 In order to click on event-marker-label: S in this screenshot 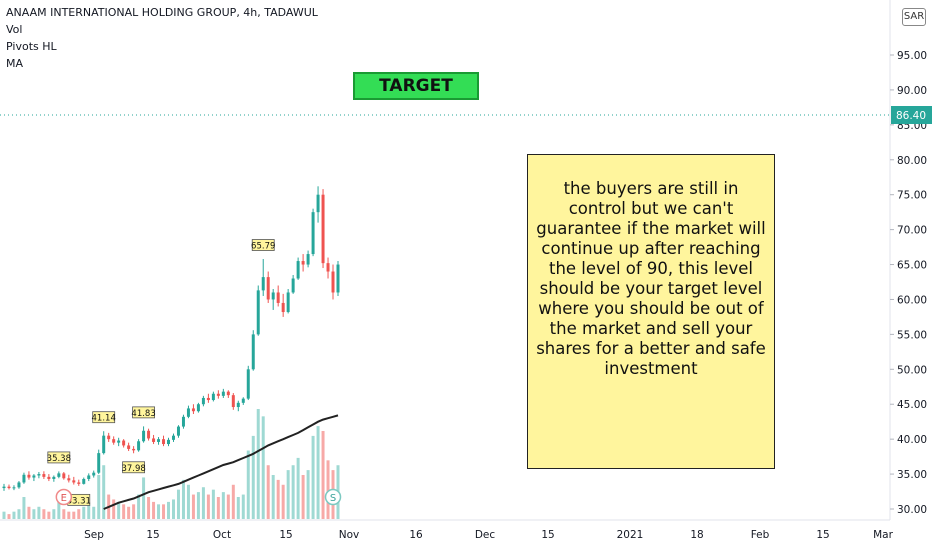, I will do `click(333, 498)`.